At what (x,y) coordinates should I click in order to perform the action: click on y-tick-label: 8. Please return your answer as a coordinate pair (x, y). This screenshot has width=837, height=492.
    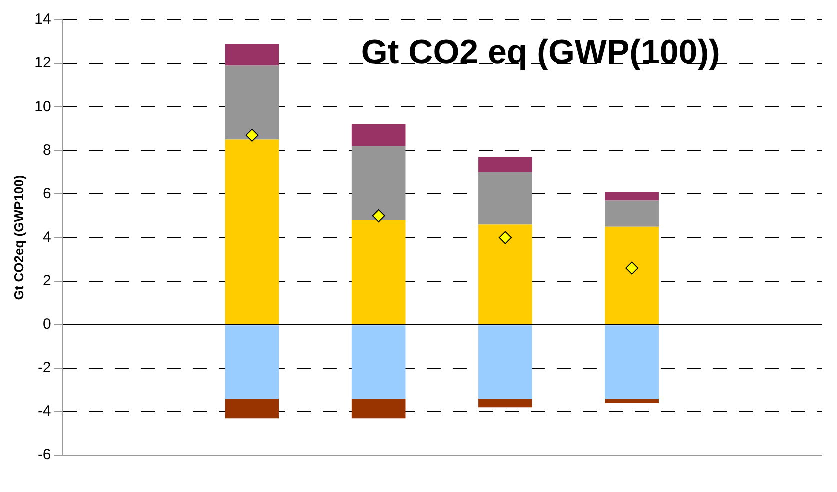
    Looking at the image, I should click on (47, 150).